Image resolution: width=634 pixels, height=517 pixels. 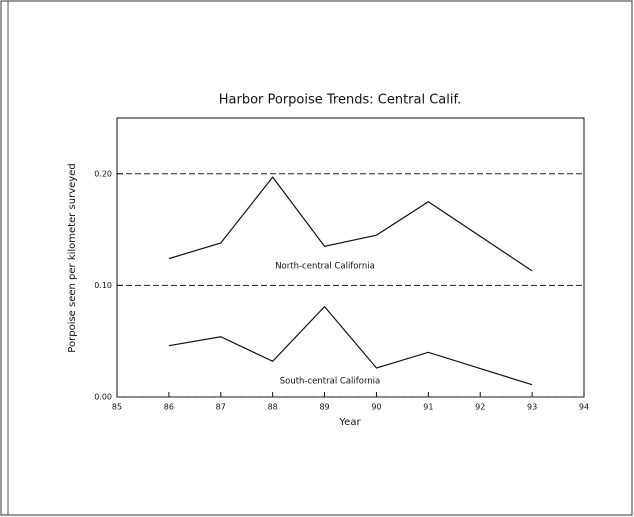 What do you see at coordinates (428, 407) in the screenshot?
I see `x-tick-label: 91` at bounding box center [428, 407].